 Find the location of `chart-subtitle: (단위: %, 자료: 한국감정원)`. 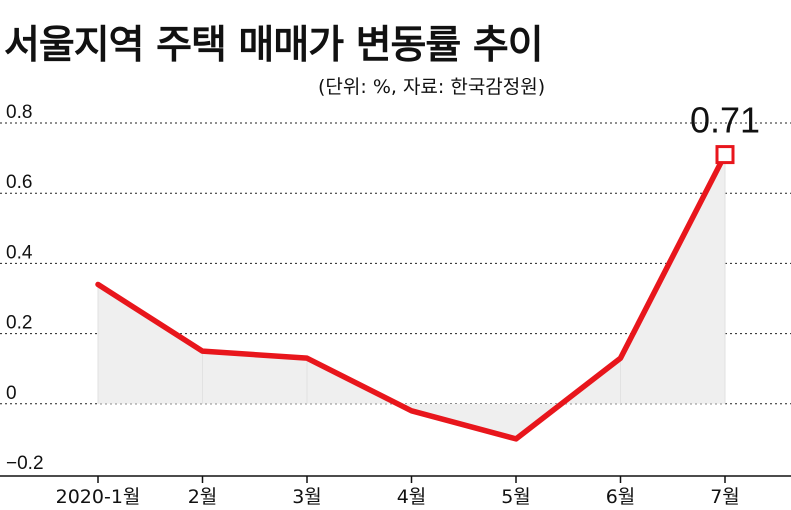

chart-subtitle: (단위: %, 자료: 한국감정원) is located at coordinates (432, 87).